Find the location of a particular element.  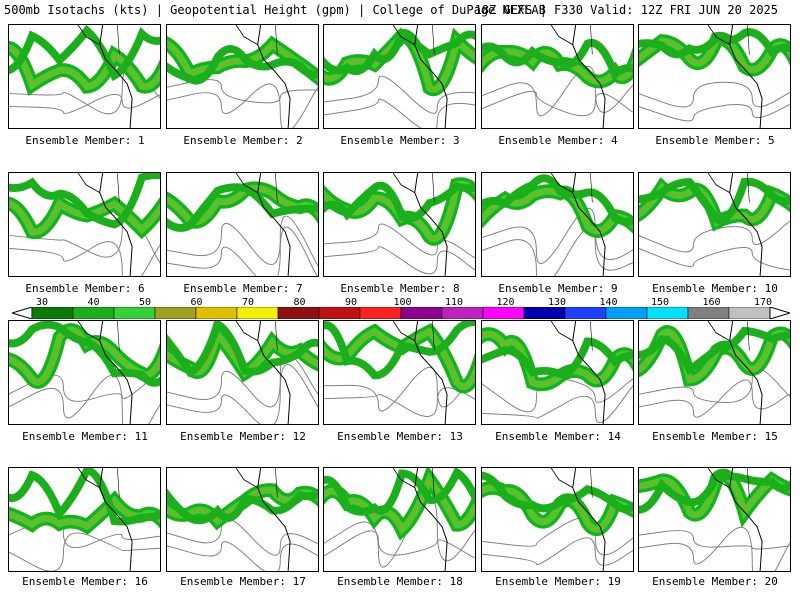

member-caption: Ensemble Member: 17 is located at coordinates (243, 581).